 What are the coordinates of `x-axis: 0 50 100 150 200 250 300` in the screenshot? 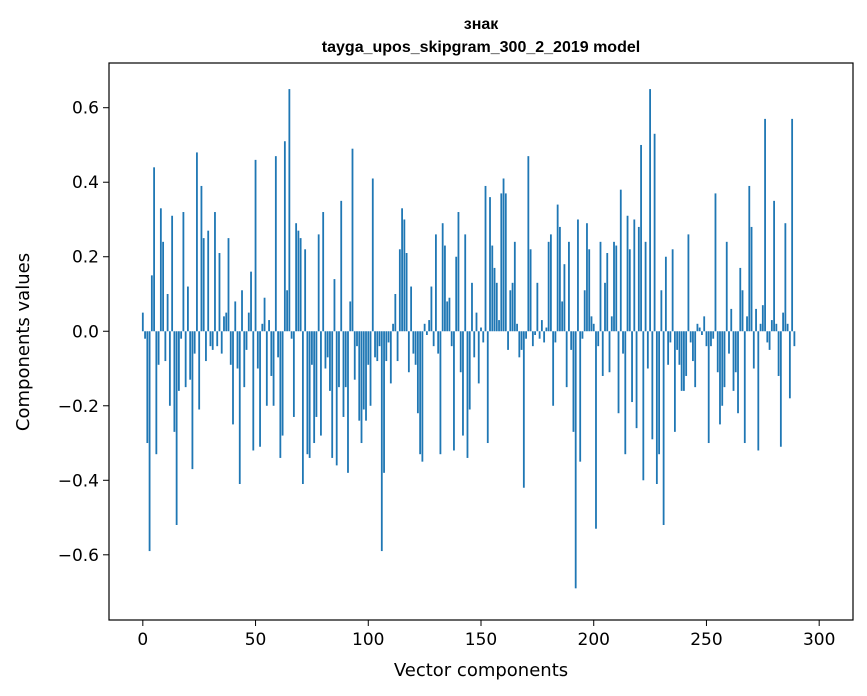 It's located at (486, 635).